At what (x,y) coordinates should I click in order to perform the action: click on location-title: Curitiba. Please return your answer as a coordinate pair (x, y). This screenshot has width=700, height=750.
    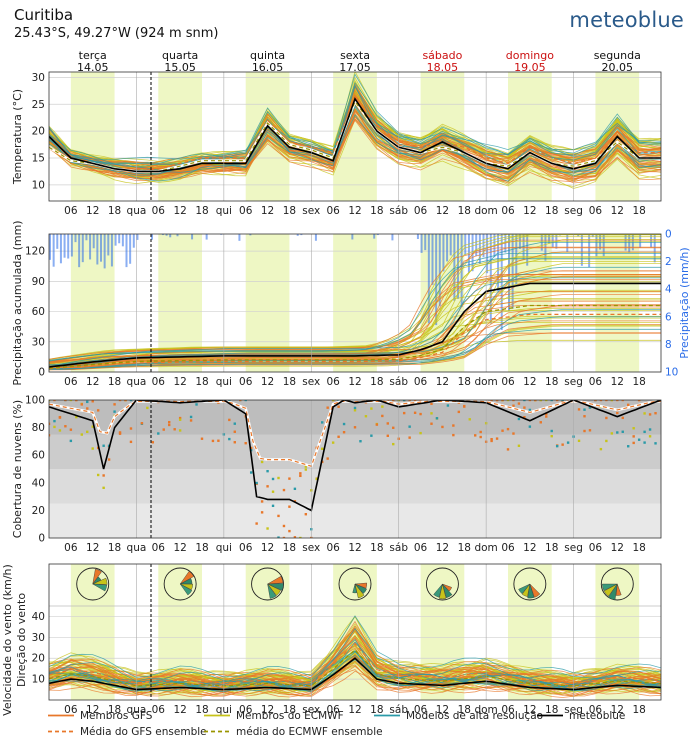
    Looking at the image, I should click on (44, 15).